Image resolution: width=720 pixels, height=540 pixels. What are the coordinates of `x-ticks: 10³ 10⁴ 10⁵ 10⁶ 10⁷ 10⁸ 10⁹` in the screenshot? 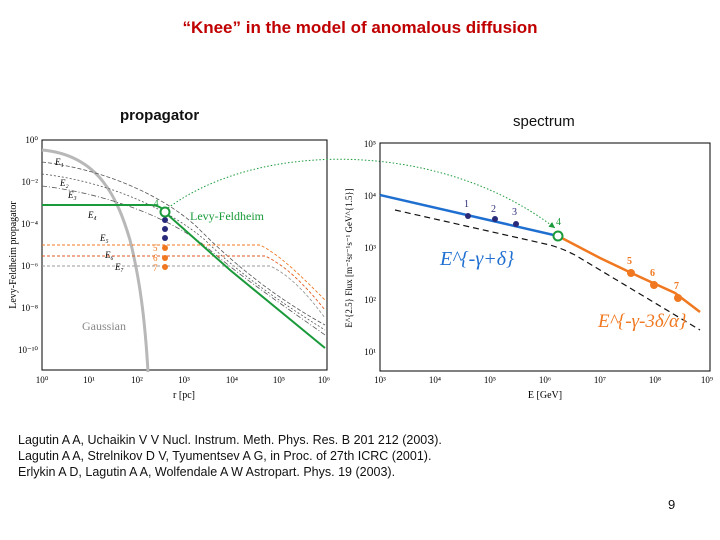 It's located at (543, 380).